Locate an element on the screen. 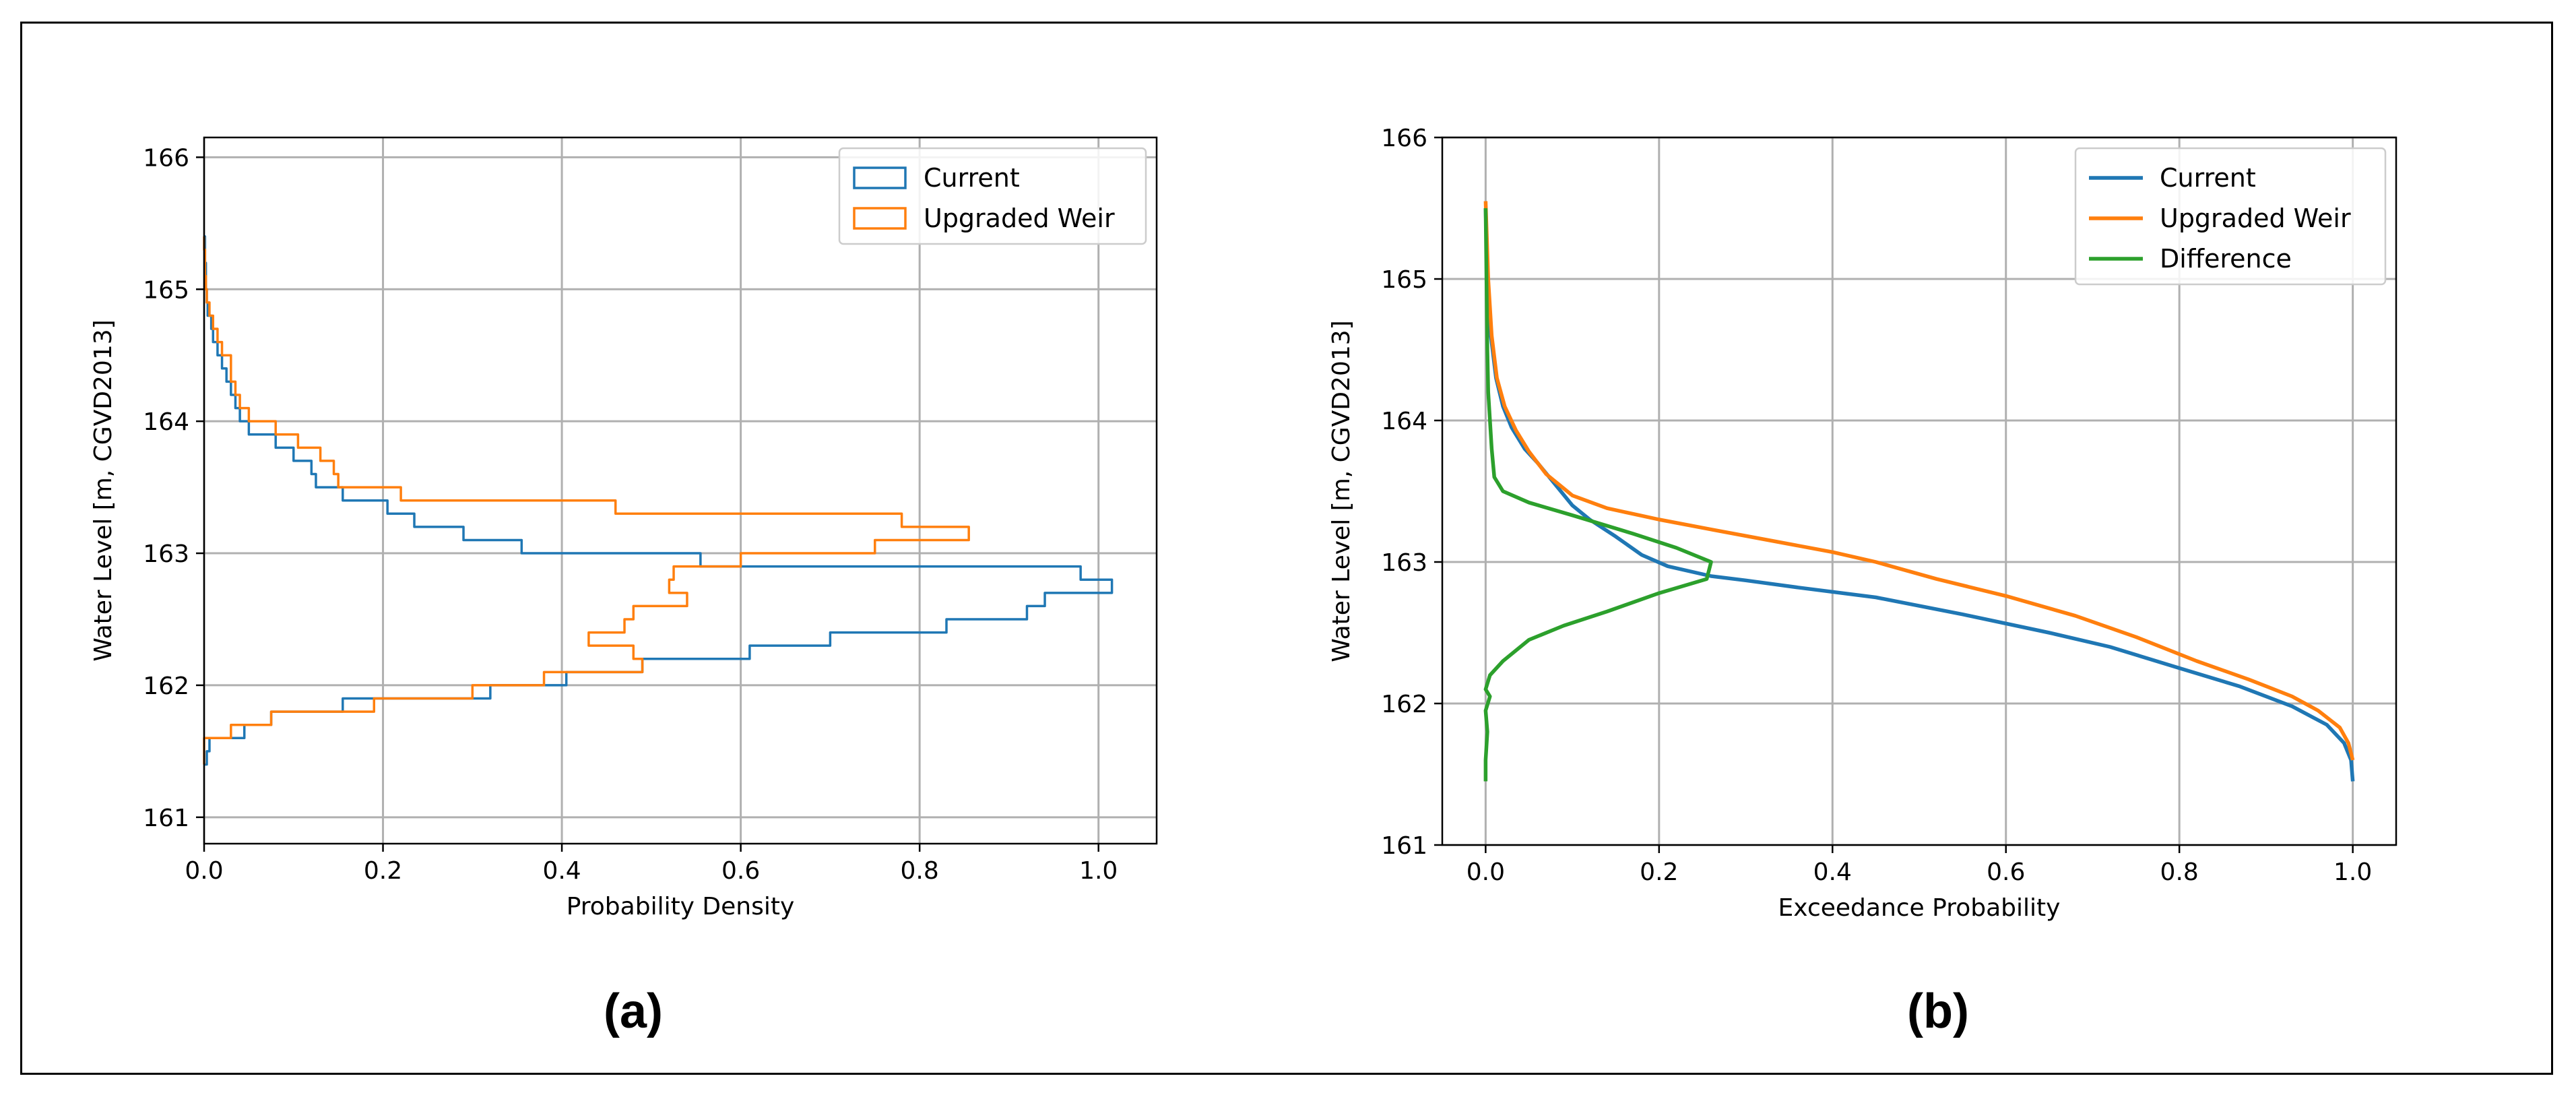 The height and width of the screenshot is (1095, 2576). panel-a-x-ticks: 0.0 0.2 0.4 0.6 0.8 1.0 is located at coordinates (651, 865).